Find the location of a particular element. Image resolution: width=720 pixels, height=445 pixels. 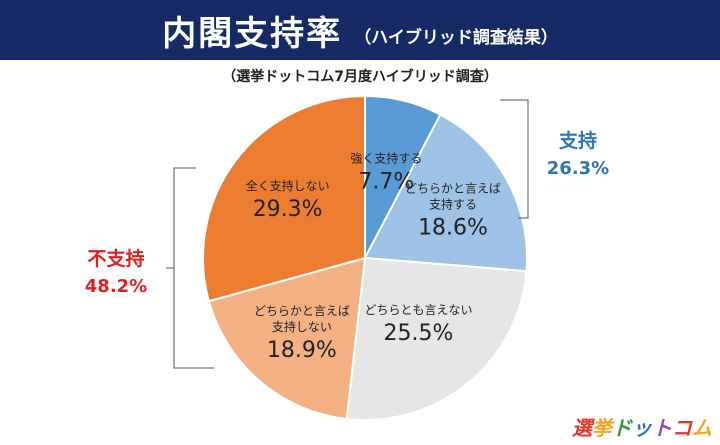

nonsupport-bracket is located at coordinates (190, 268).